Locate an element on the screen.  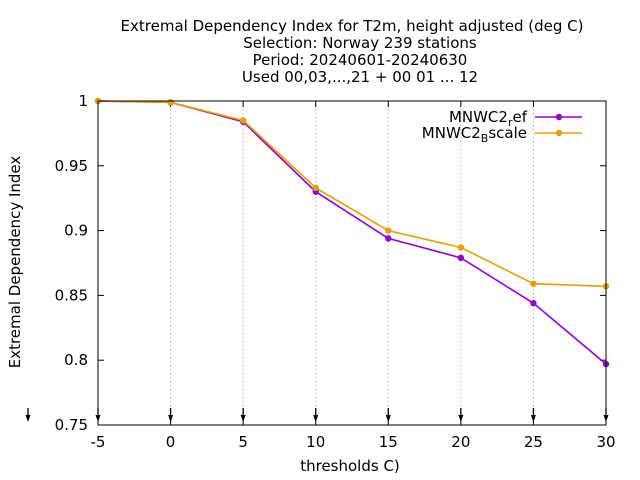
x-tick-label: 0 is located at coordinates (171, 442).